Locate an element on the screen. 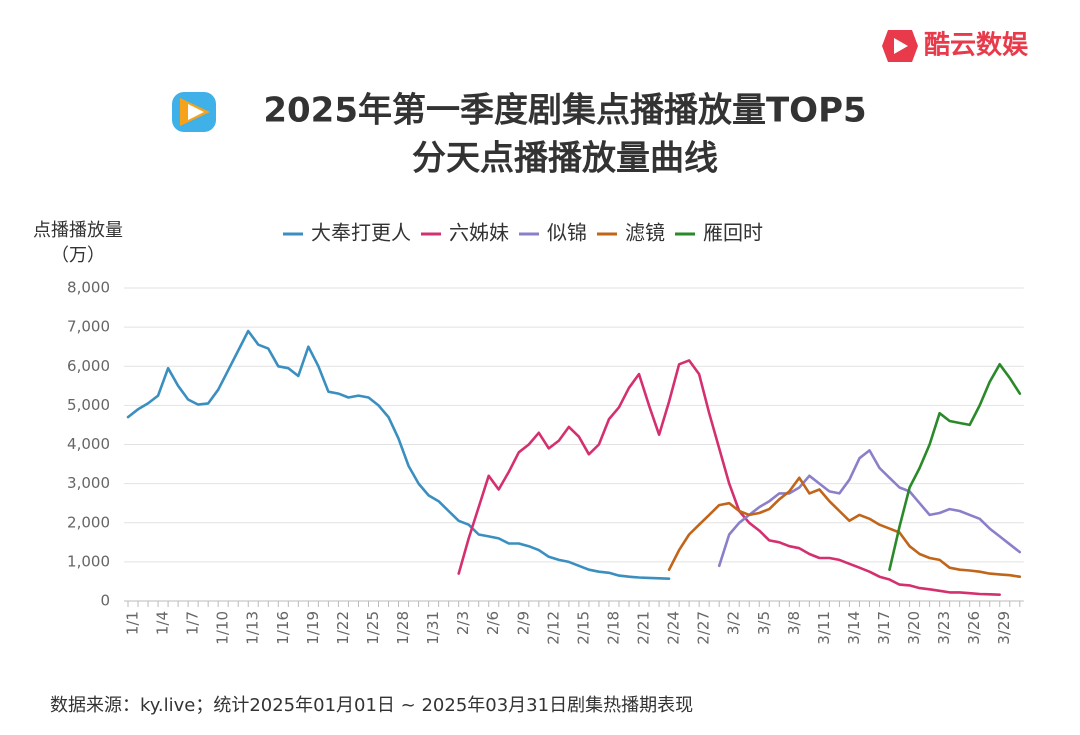 The height and width of the screenshot is (735, 1080). x-tick-label: 1/4 is located at coordinates (163, 623).